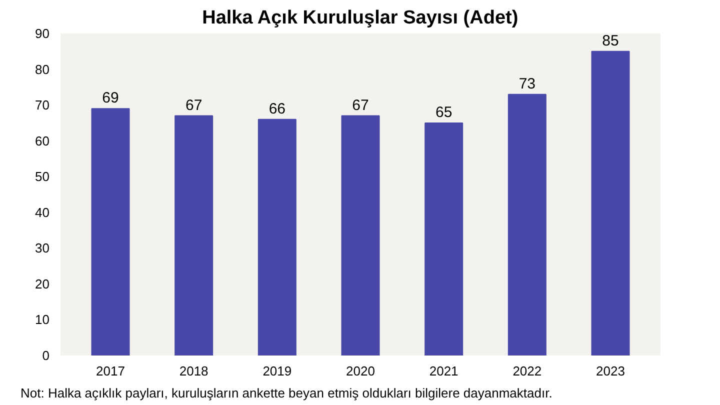 The height and width of the screenshot is (405, 720). What do you see at coordinates (360, 371) in the screenshot?
I see `x-tick-label: 2020` at bounding box center [360, 371].